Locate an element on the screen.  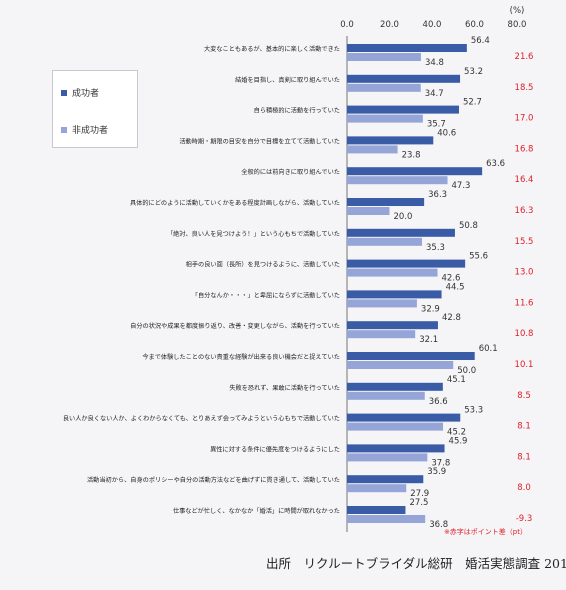
data-label-success: 42.8 is located at coordinates (451, 318).